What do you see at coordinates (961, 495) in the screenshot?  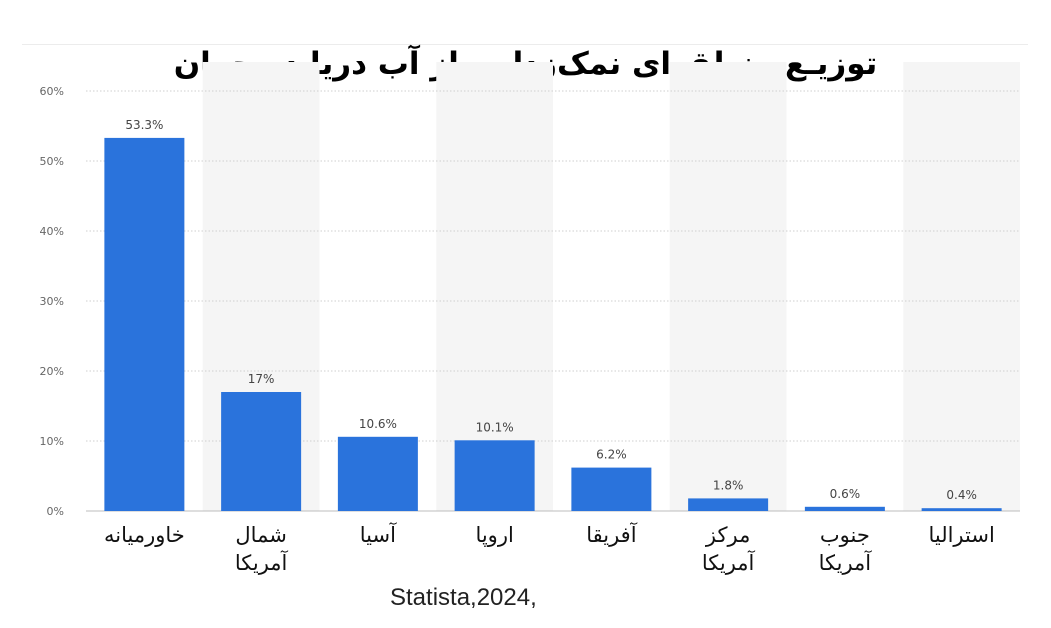 I see `bar-value-label: 0.4%` at bounding box center [961, 495].